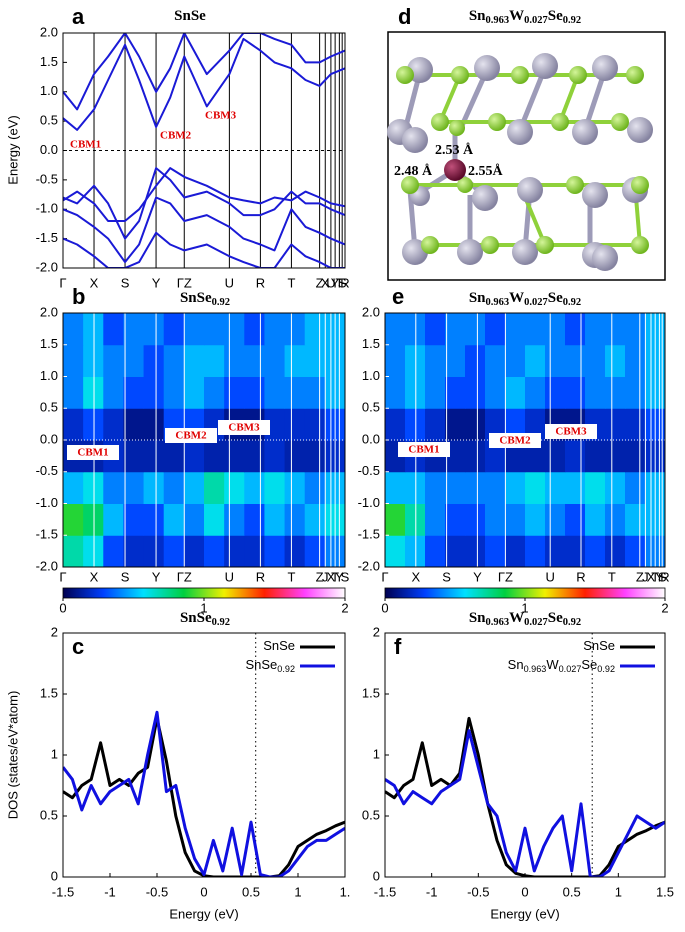 This screenshot has height=932, width=685. I want to click on x-tick-label: Z, so click(320, 576).